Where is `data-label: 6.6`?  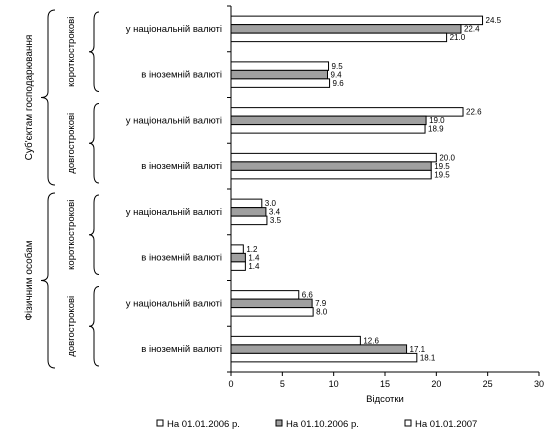
data-label: 6.6 is located at coordinates (308, 295).